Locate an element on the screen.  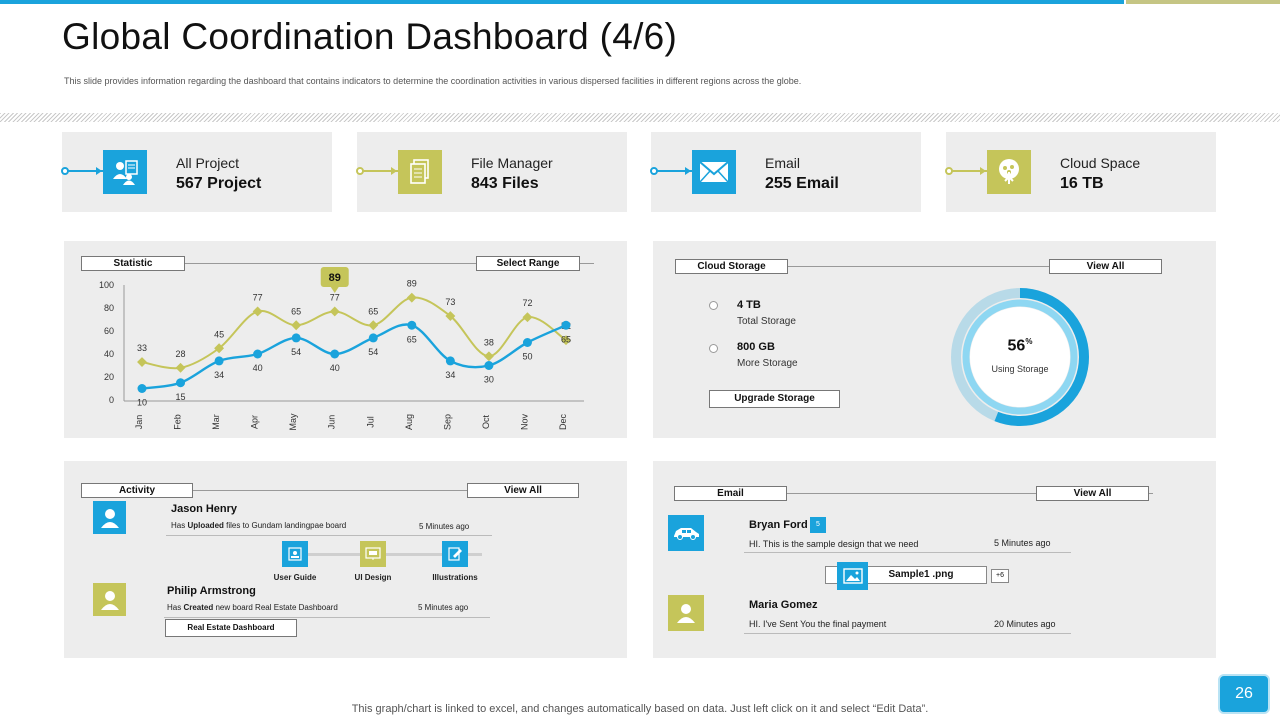
y-tick-label: 100 is located at coordinates (106, 285).